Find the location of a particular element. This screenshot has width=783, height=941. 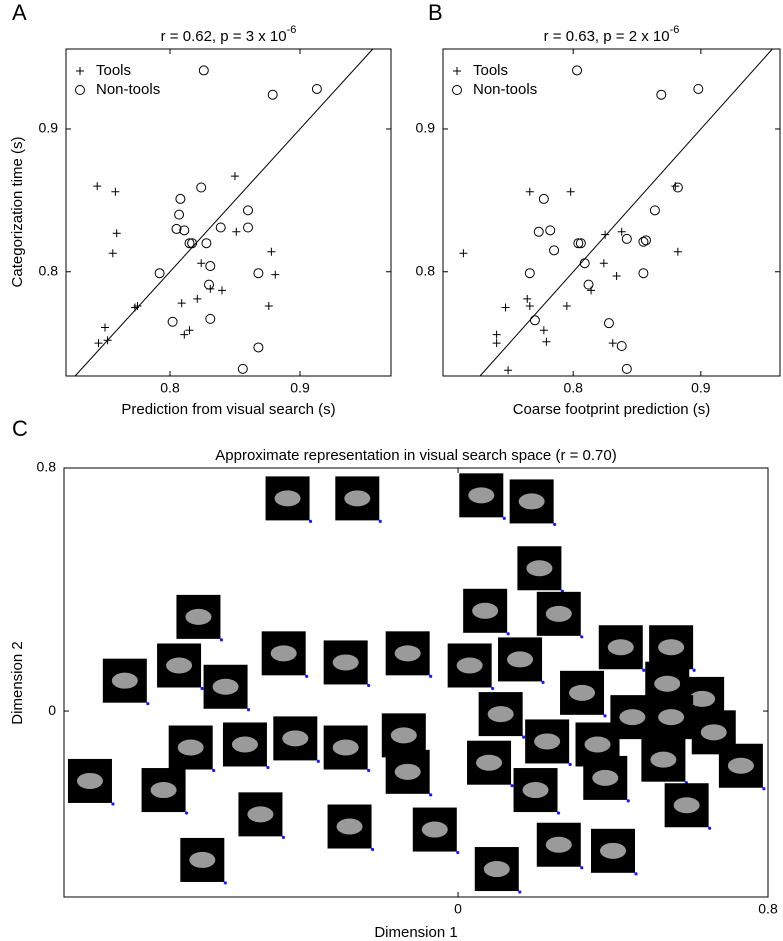

chart-title: r = 0.63, p = 2 x 10-6 is located at coordinates (612, 34).